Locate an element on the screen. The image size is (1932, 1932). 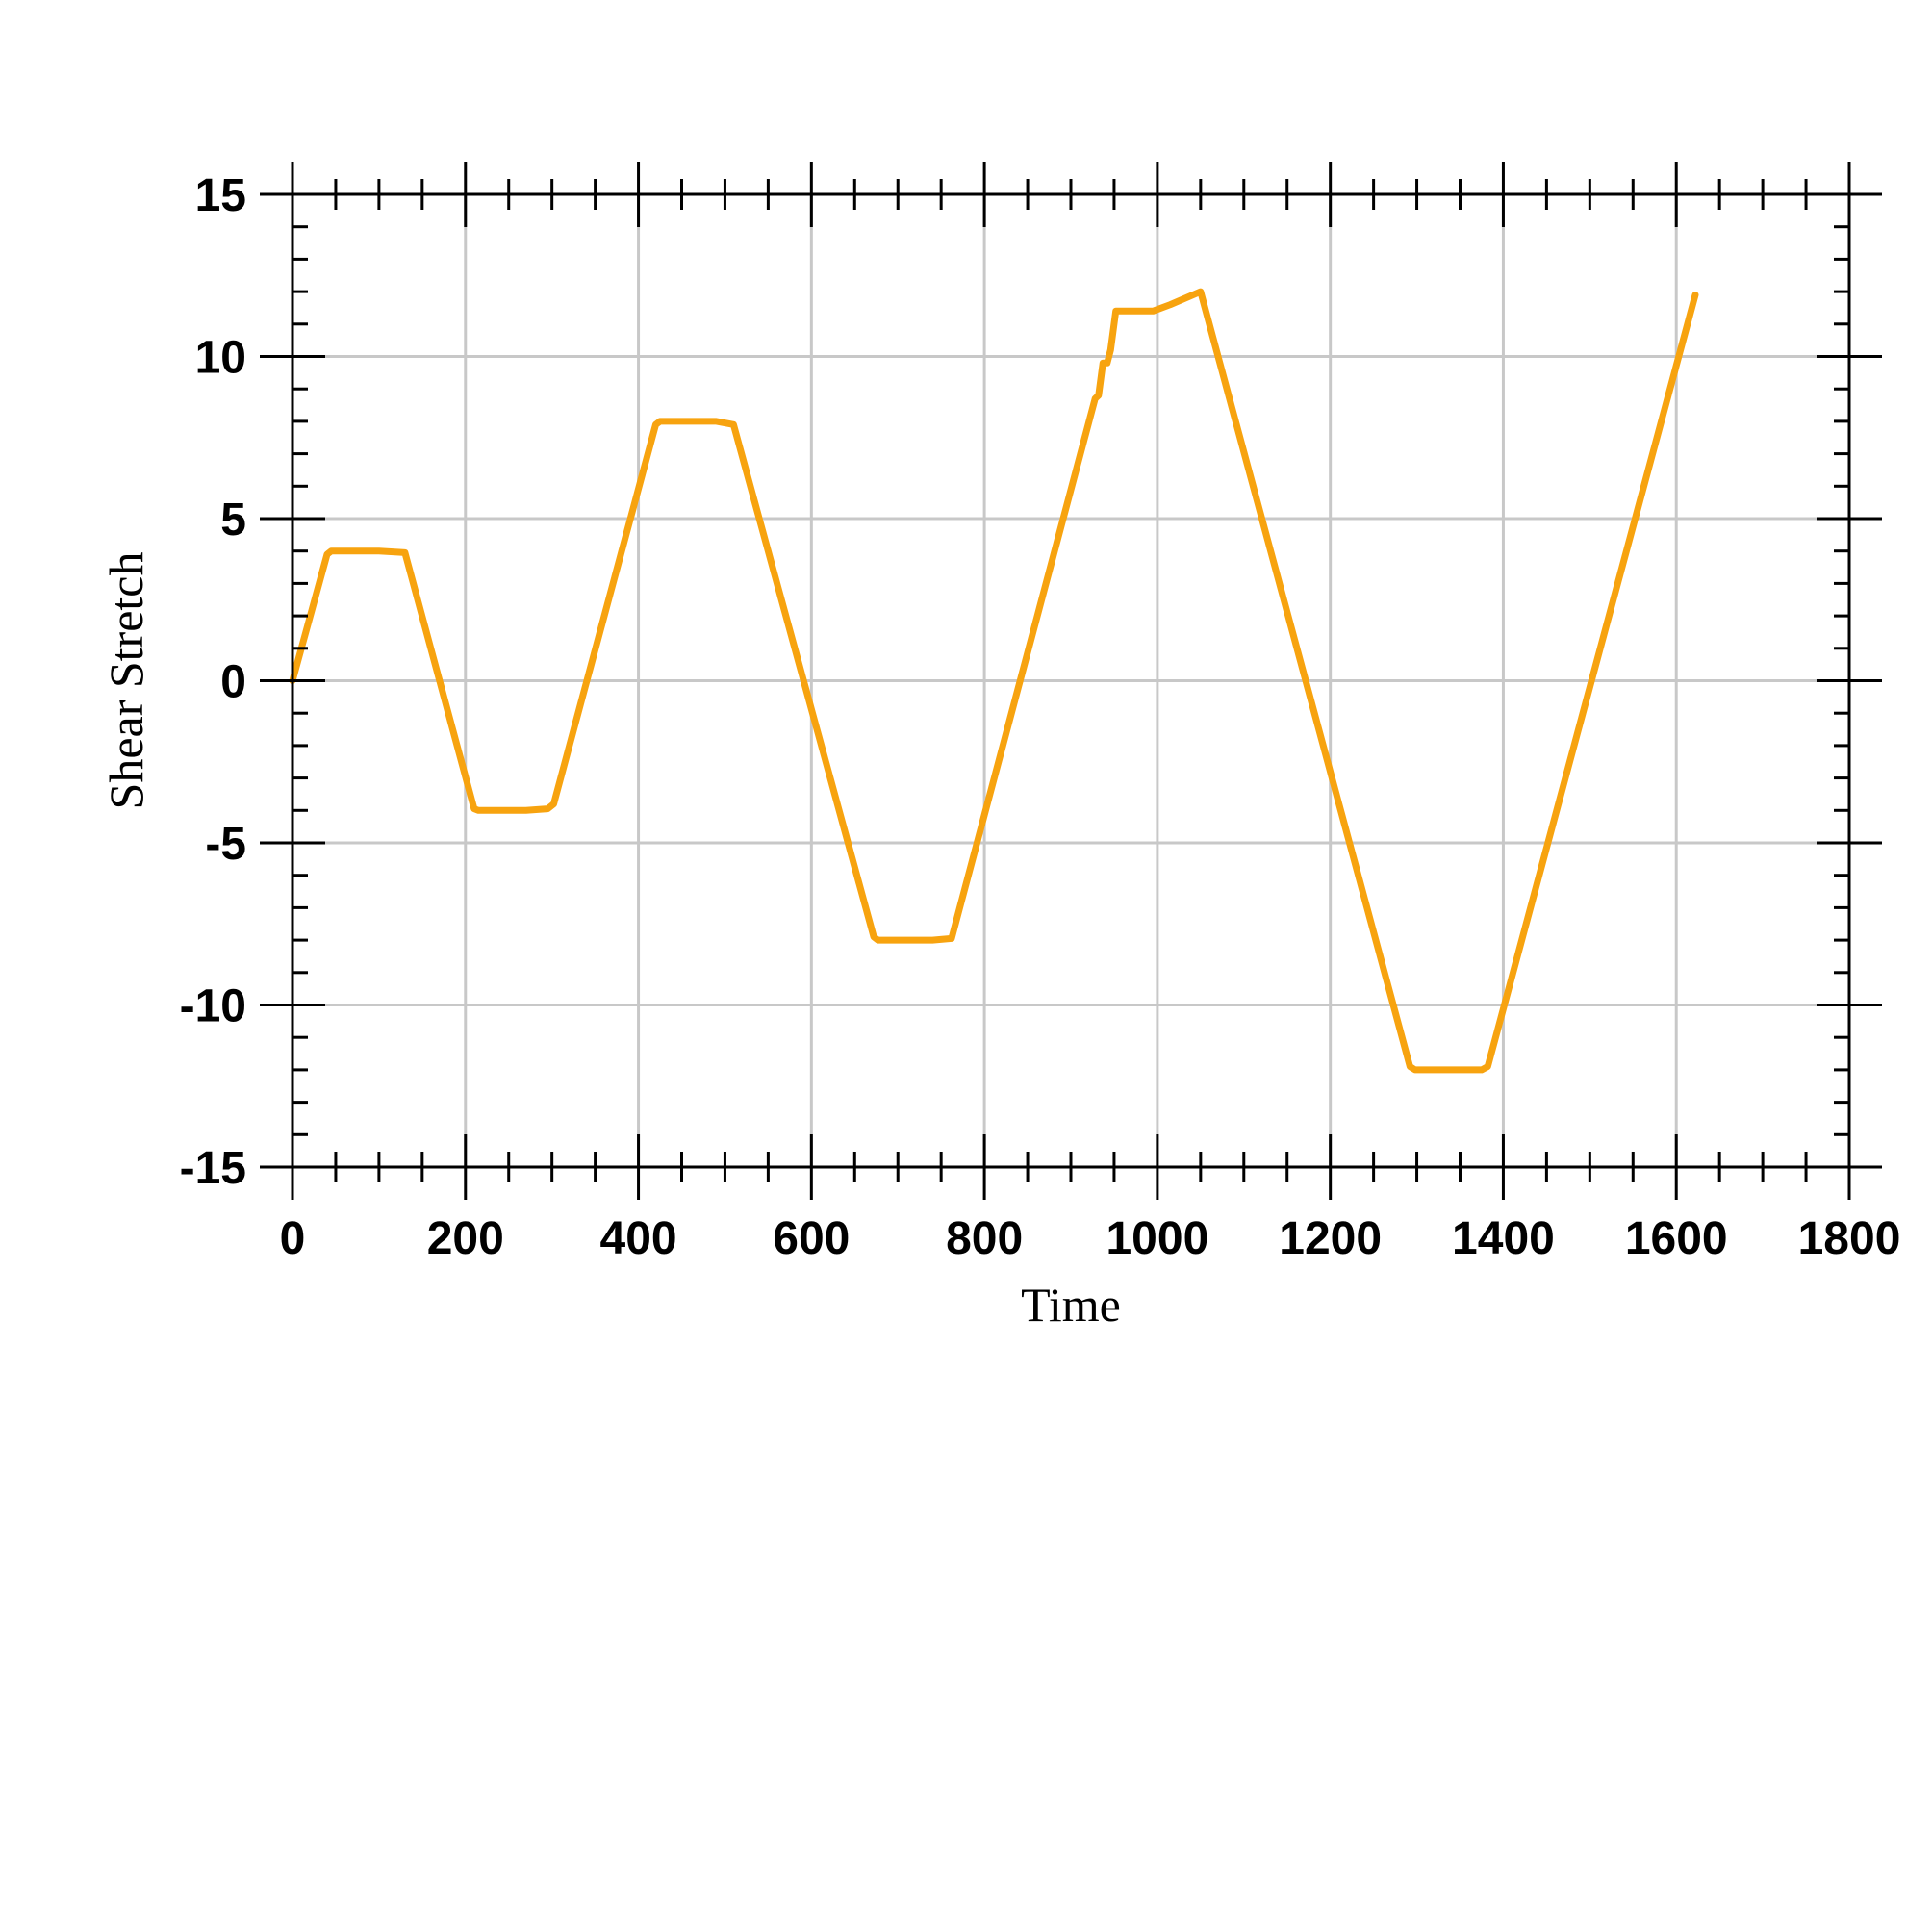
x-tick-label: 1800 is located at coordinates (1849, 1238).